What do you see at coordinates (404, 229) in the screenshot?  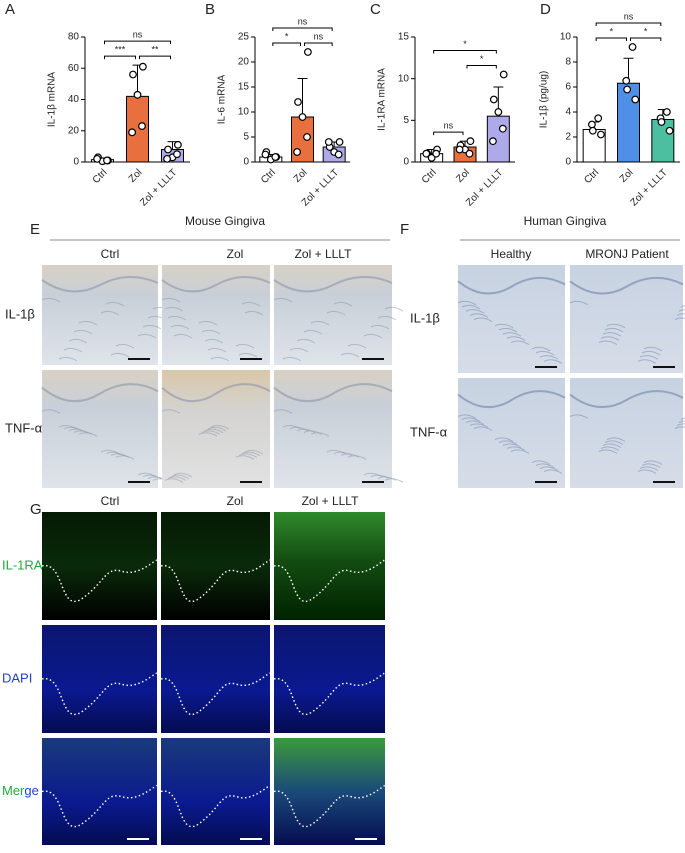 I see `panel-letter: F` at bounding box center [404, 229].